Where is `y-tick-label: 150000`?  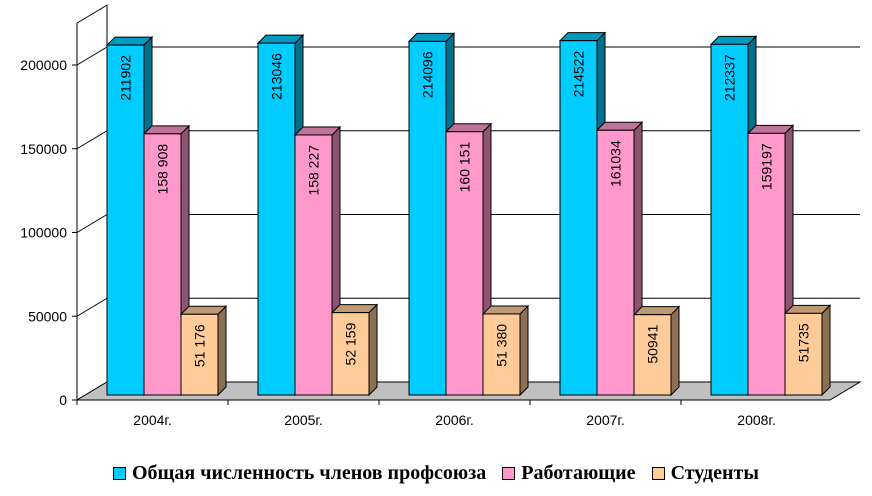
y-tick-label: 150000 is located at coordinates (43, 149).